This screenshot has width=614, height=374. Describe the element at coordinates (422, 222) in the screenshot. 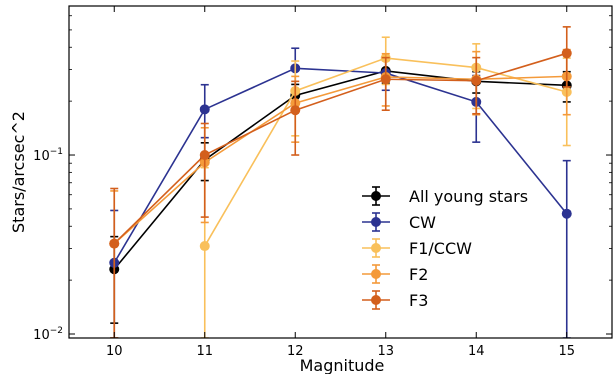

I see `legend-label: CW` at that location.